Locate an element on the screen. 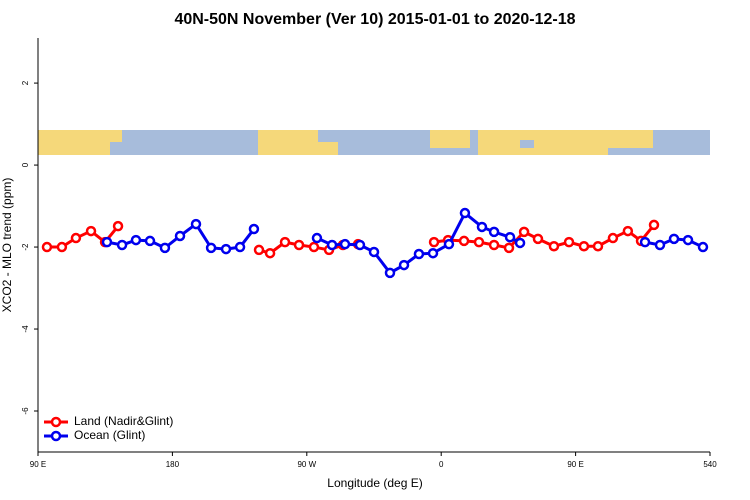  y-tick-label: -6 is located at coordinates (25, 411).